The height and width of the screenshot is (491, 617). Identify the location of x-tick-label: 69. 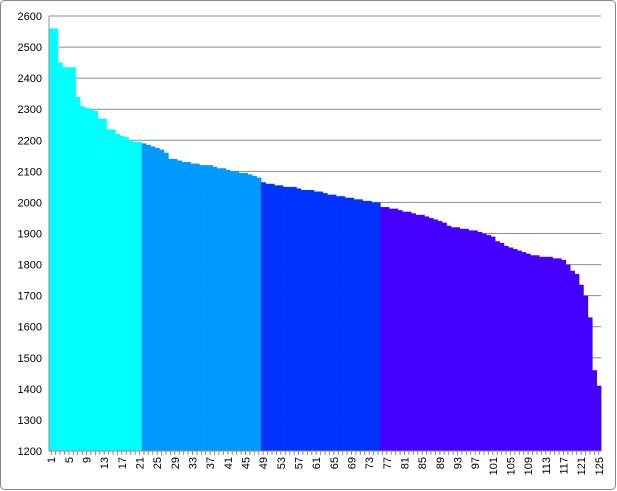
(352, 463).